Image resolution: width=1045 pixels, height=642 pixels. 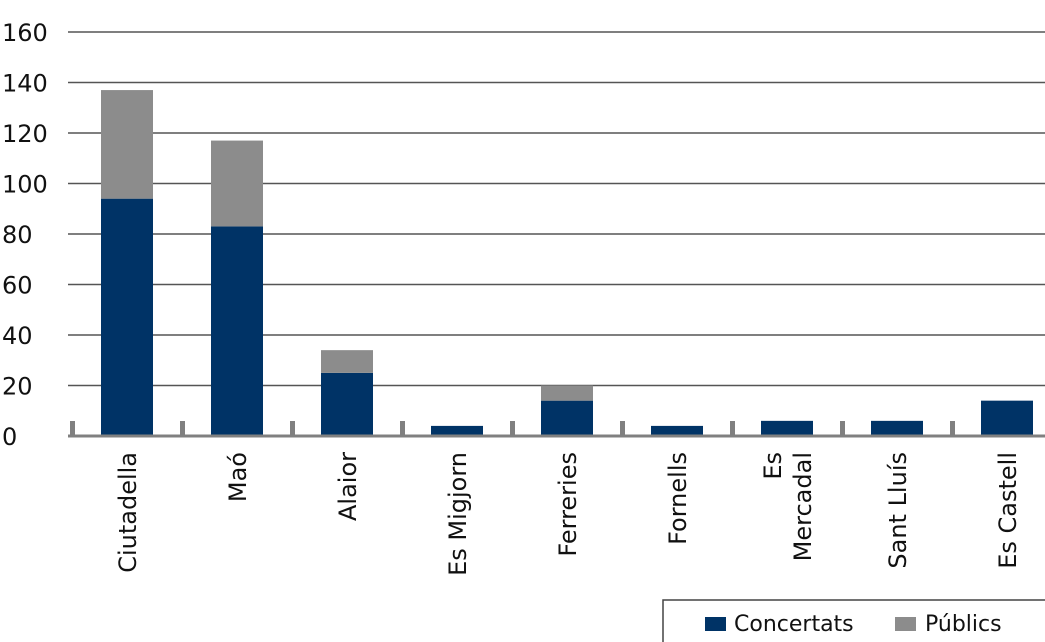 What do you see at coordinates (905, 624) in the screenshot?
I see `legend-swatch-publics` at bounding box center [905, 624].